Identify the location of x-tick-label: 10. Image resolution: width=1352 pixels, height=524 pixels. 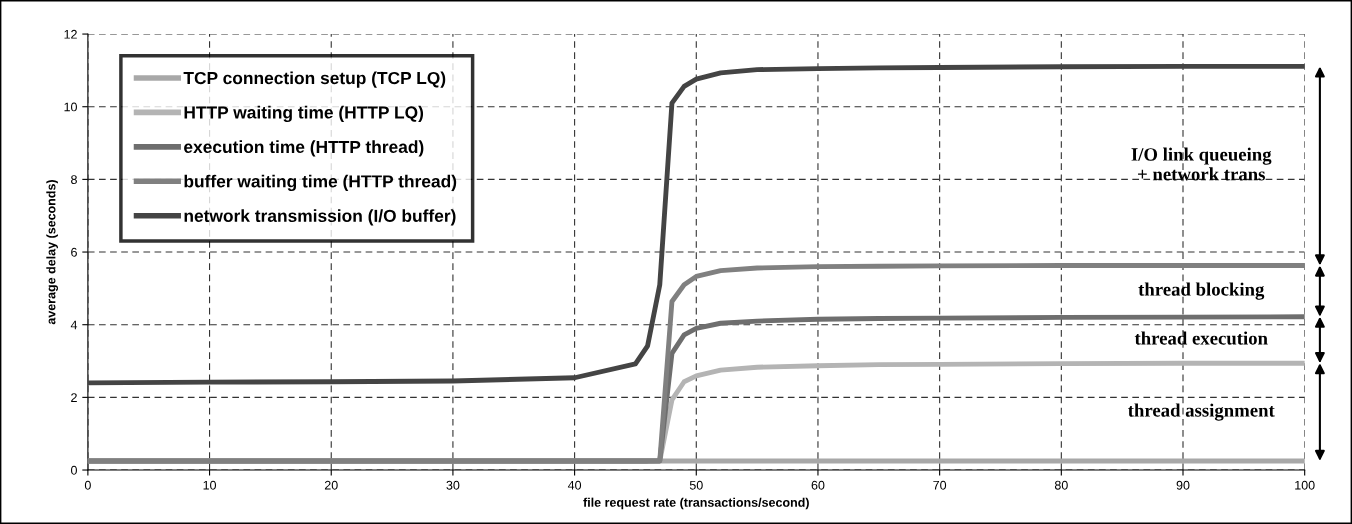
(210, 485).